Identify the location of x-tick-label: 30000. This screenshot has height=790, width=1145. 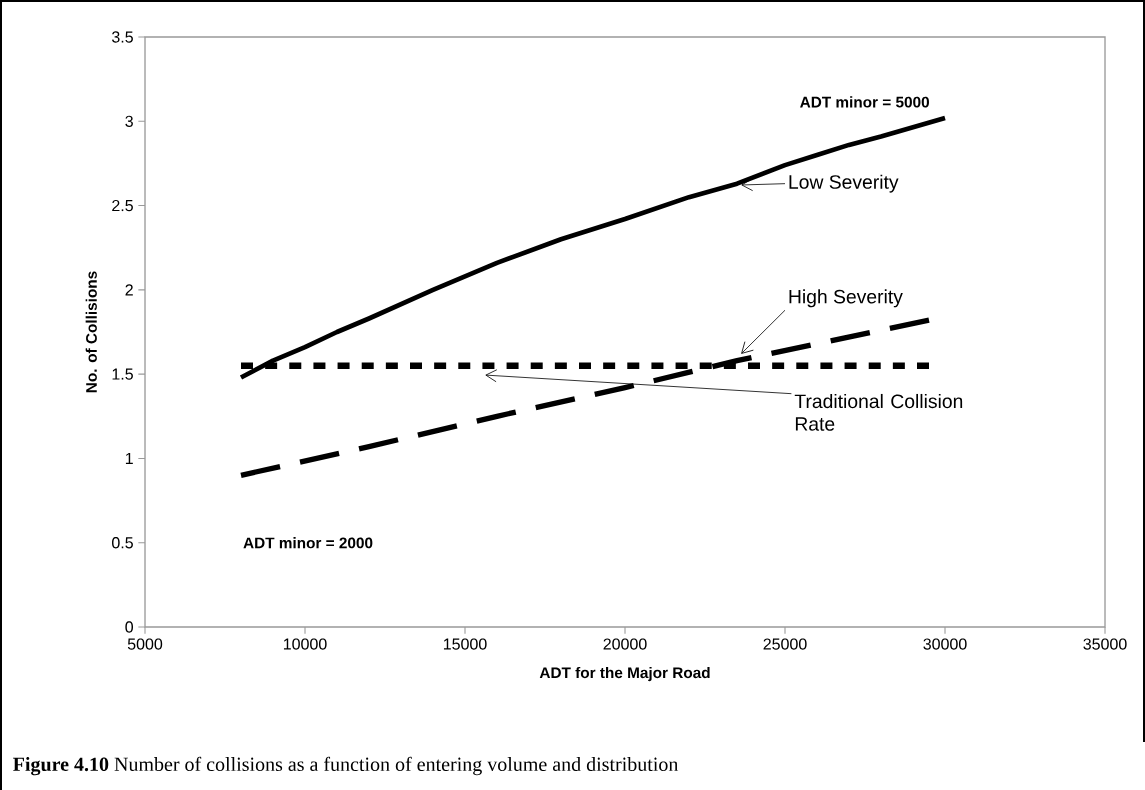
(945, 644).